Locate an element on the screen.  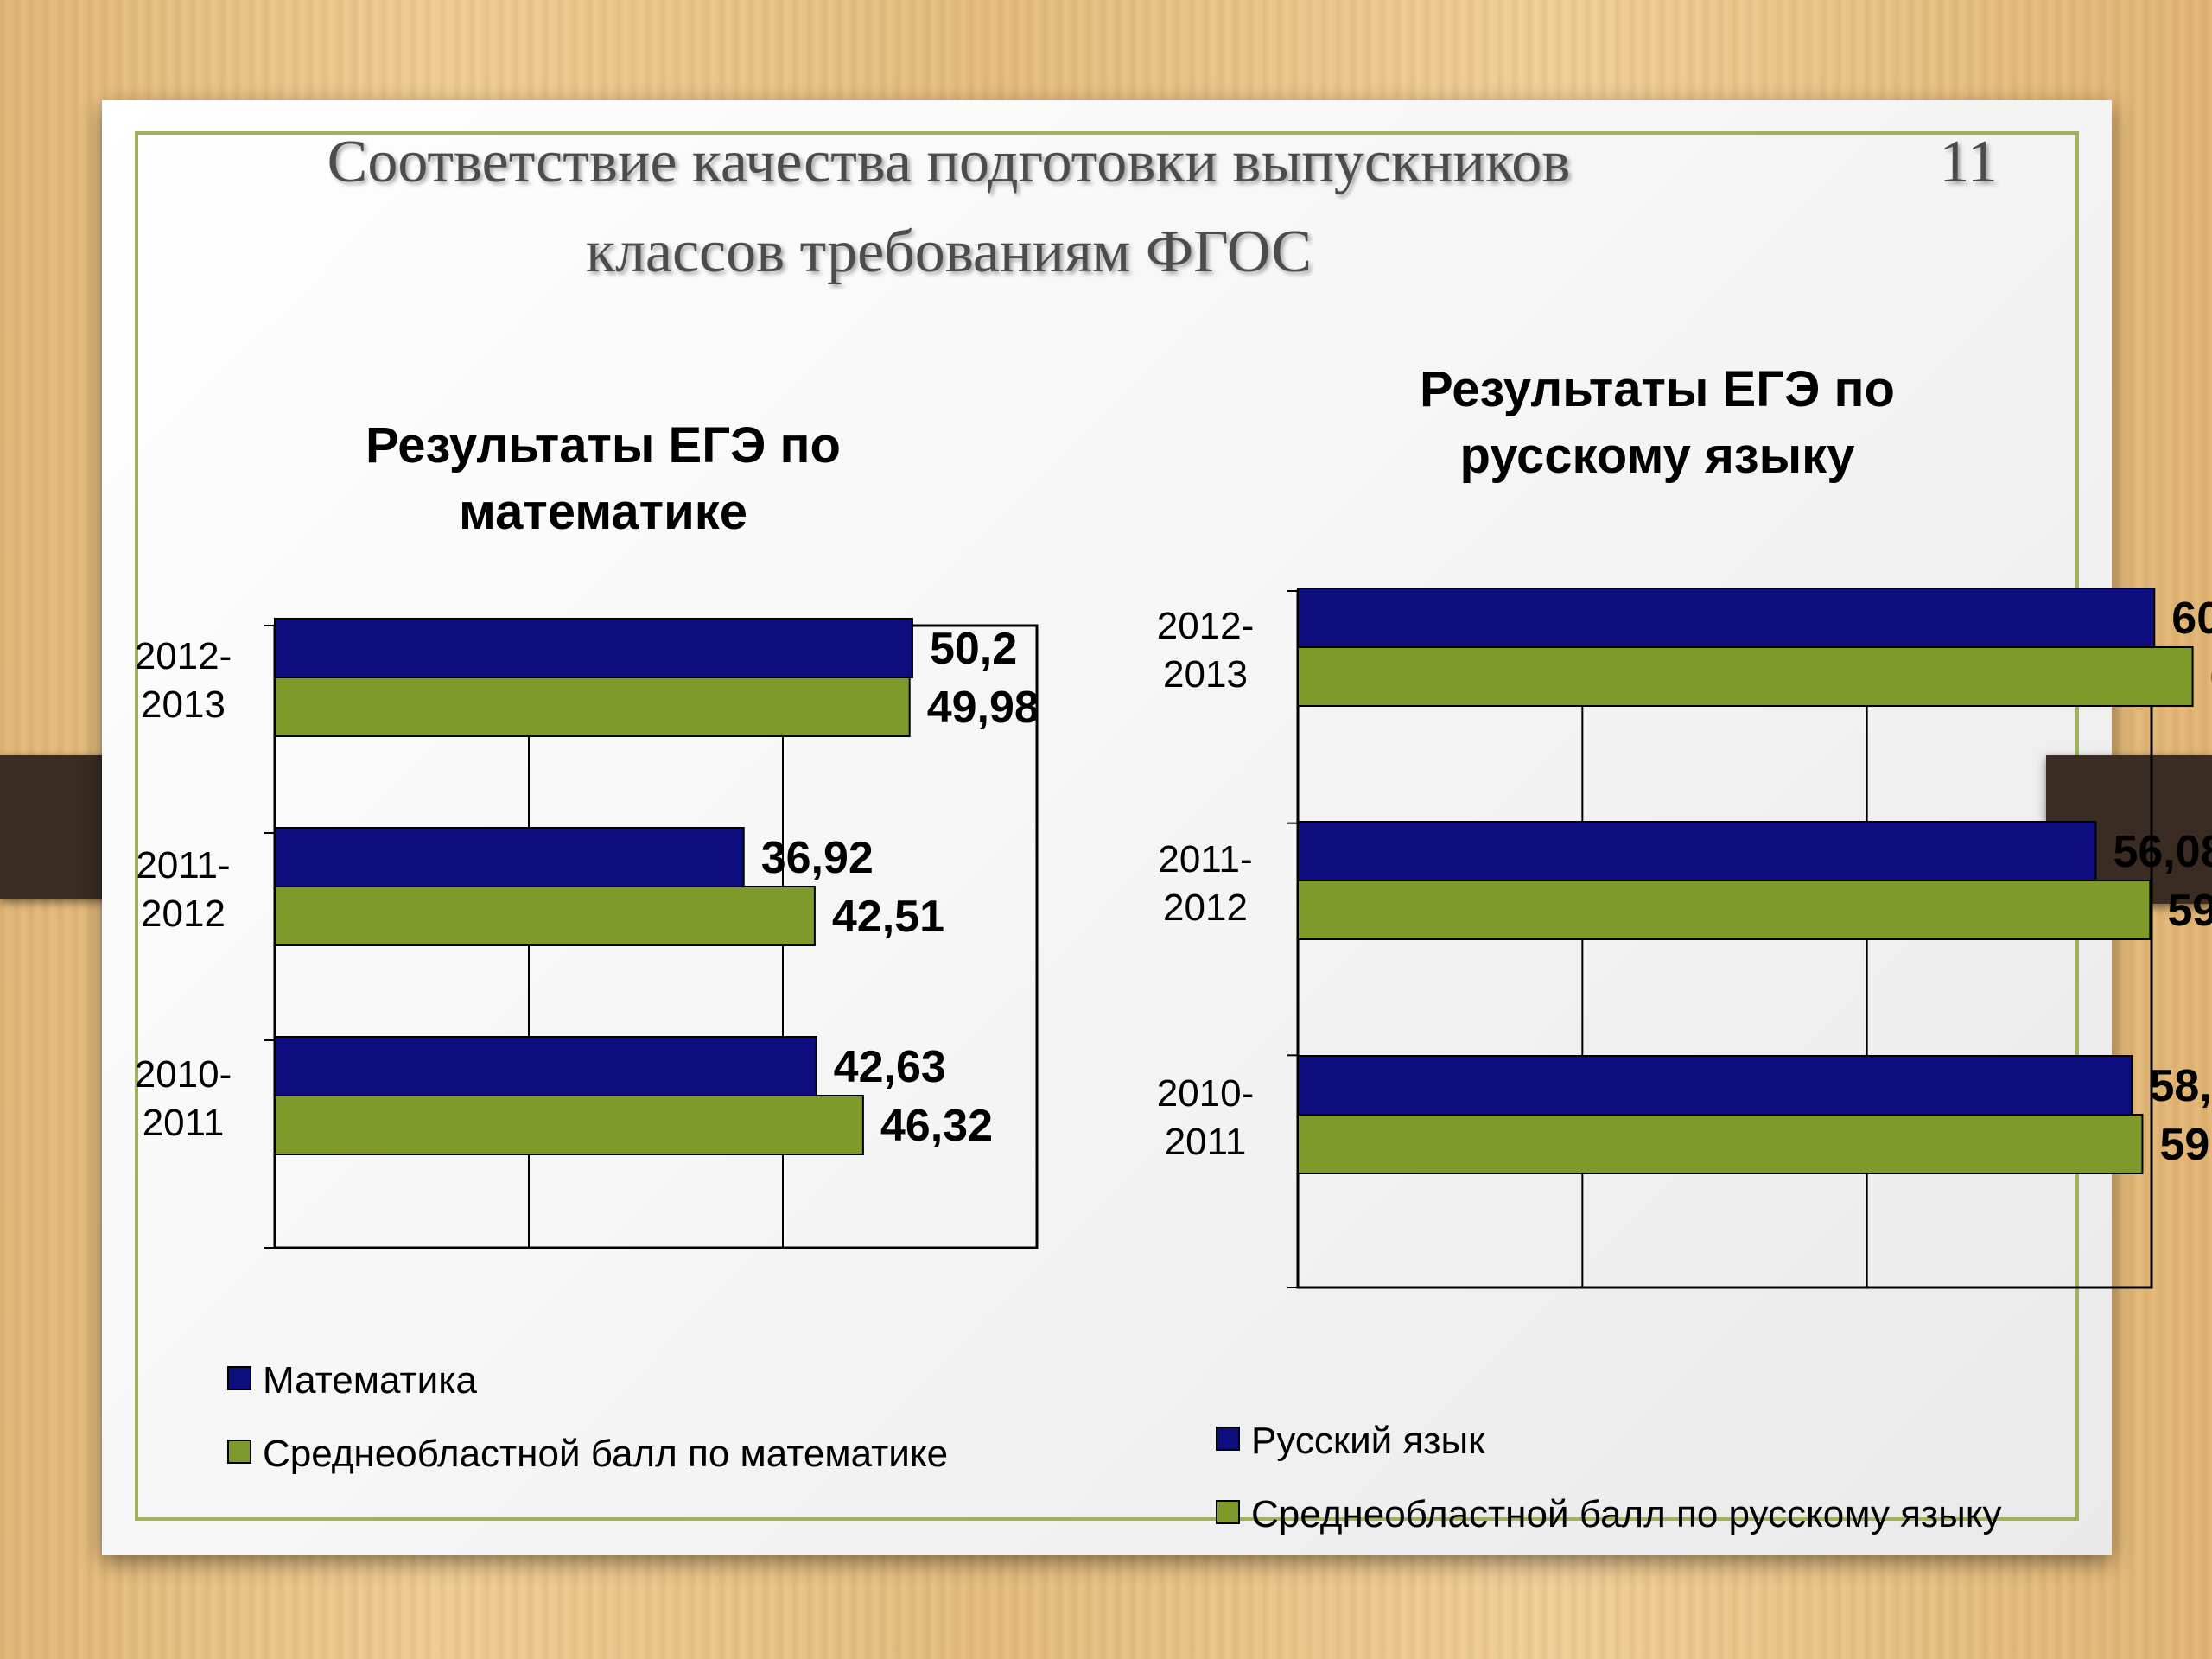
legend-label: Русский язык is located at coordinates (1368, 1441).